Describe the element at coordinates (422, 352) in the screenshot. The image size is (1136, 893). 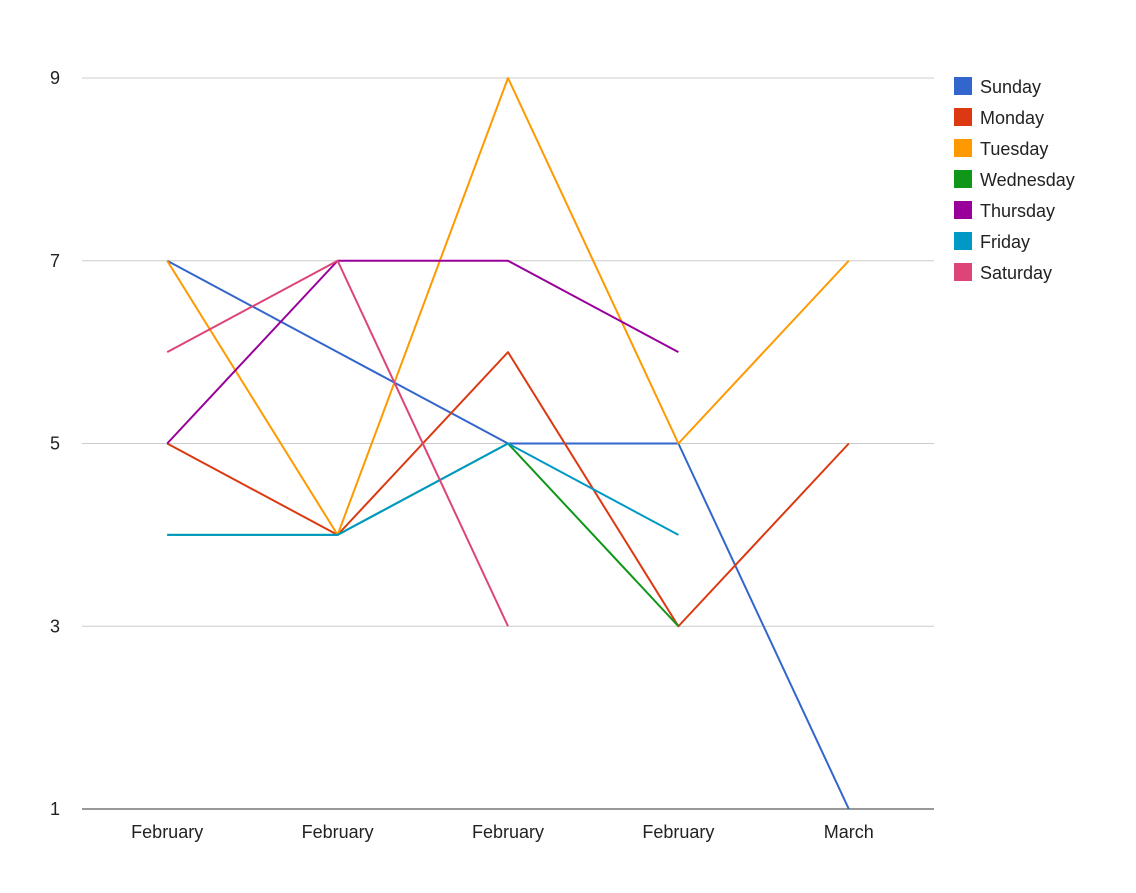
I see `series-line-thursday` at that location.